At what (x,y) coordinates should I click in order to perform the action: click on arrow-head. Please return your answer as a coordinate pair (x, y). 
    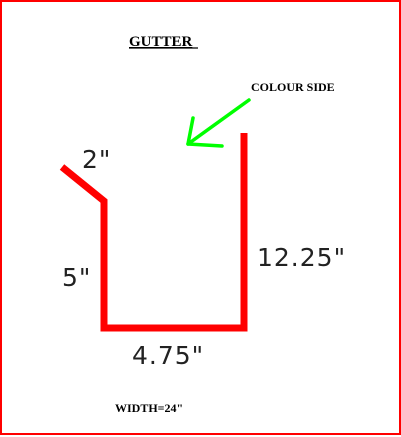
    Looking at the image, I should click on (205, 132).